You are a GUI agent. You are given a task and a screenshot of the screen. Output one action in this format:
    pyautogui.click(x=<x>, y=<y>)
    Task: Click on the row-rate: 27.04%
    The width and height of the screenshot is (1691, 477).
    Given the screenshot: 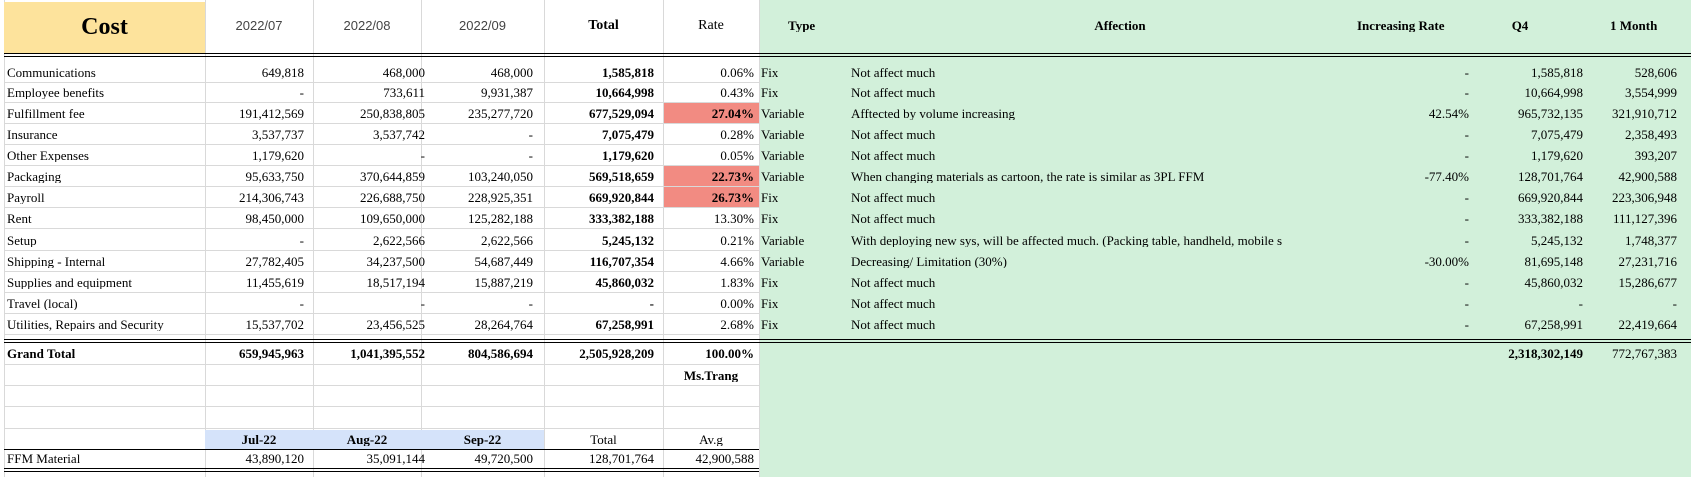 What is the action you would take?
    pyautogui.click(x=732, y=113)
    